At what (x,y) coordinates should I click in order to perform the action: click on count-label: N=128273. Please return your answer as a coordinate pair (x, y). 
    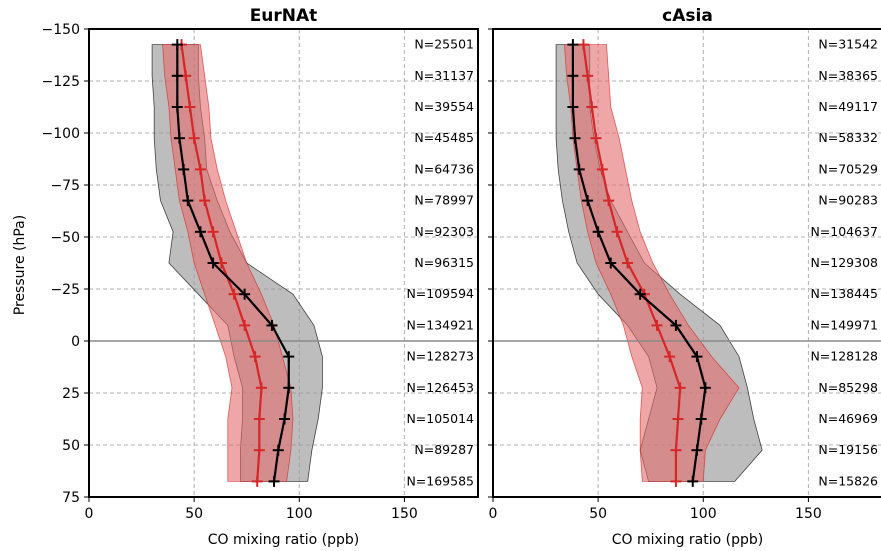
    Looking at the image, I should click on (440, 356).